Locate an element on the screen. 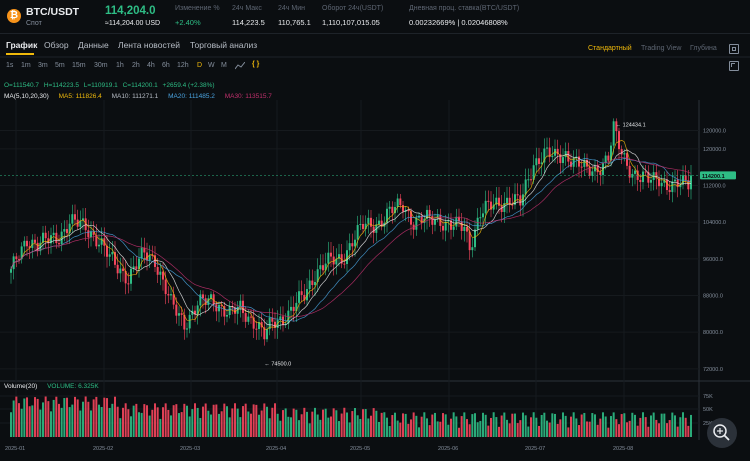 This screenshot has height=461, width=750. view-trading-view: Trading View is located at coordinates (661, 48).